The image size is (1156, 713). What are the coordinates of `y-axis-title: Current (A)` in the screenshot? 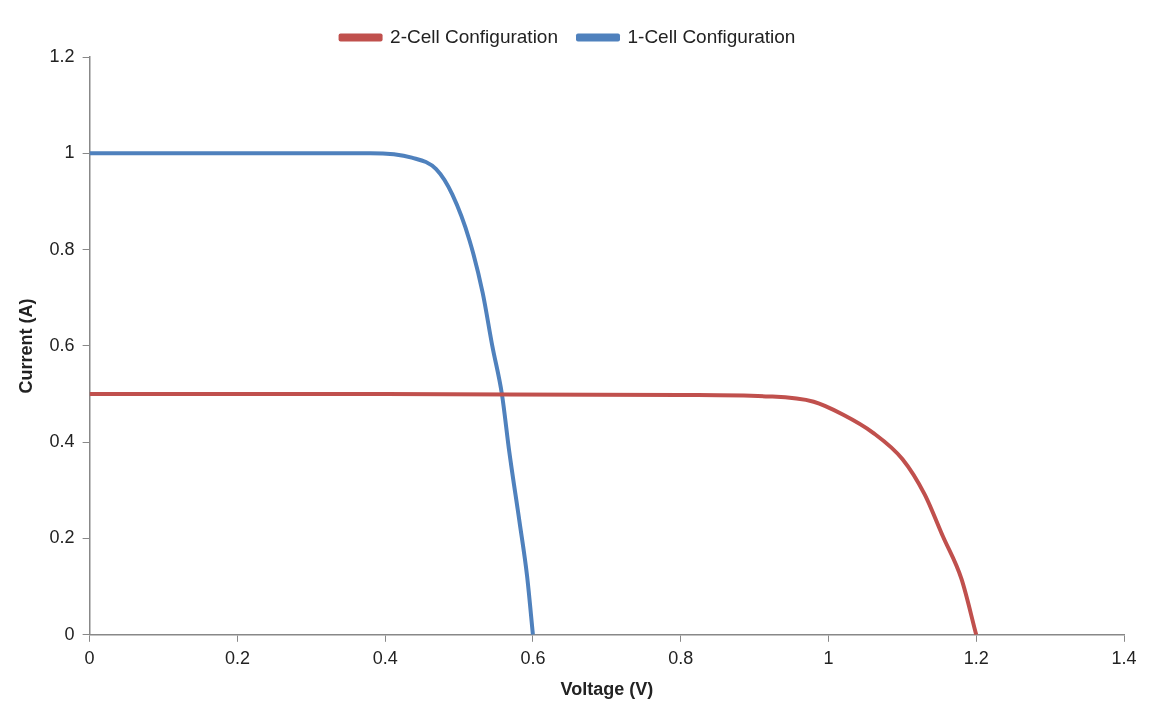 It's located at (25, 346).